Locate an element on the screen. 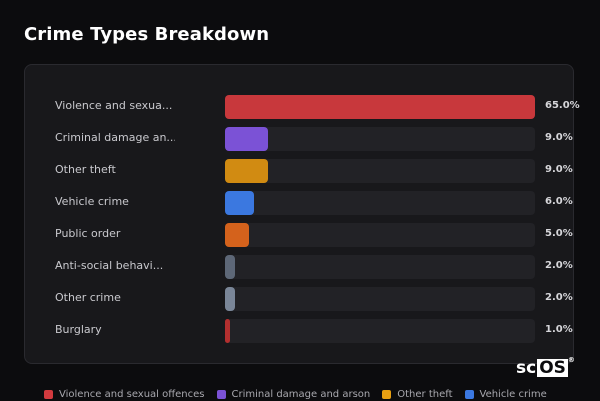 The width and height of the screenshot is (600, 401). bar-row: Vehicle crime 6.0% is located at coordinates (314, 203).